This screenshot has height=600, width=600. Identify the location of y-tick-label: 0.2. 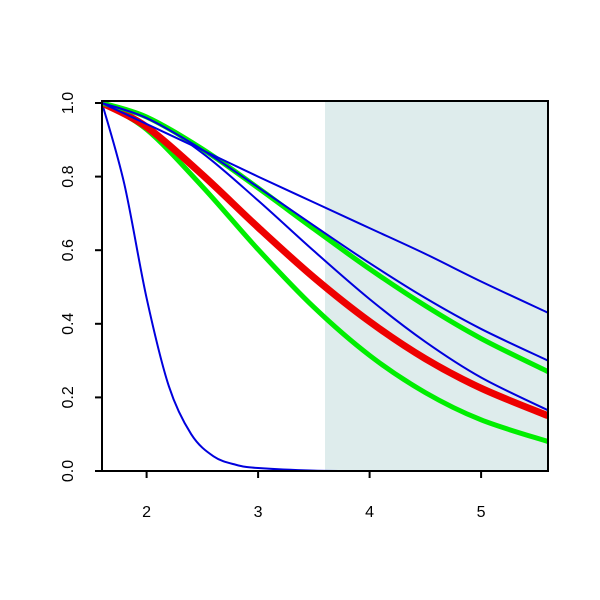
(68, 397).